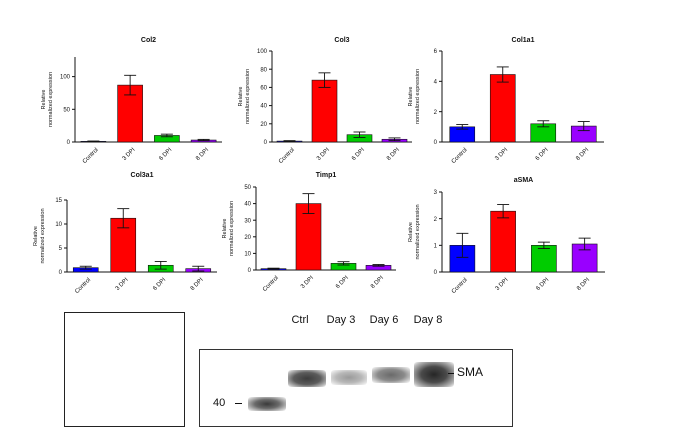 This screenshot has width=673, height=436. Describe the element at coordinates (582, 154) in the screenshot. I see `chart-col1a1-xtick-label-3: 8 DPI` at that location.